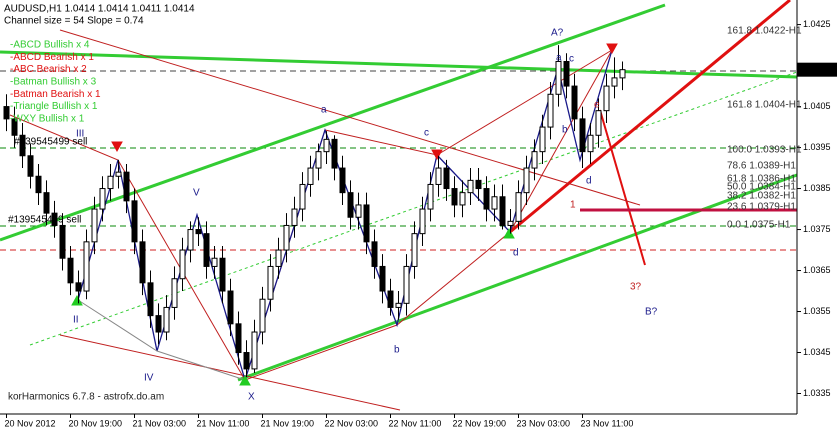  What do you see at coordinates (55, 94) in the screenshot?
I see `pattern-entry: -Batman Bearish x 1` at bounding box center [55, 94].